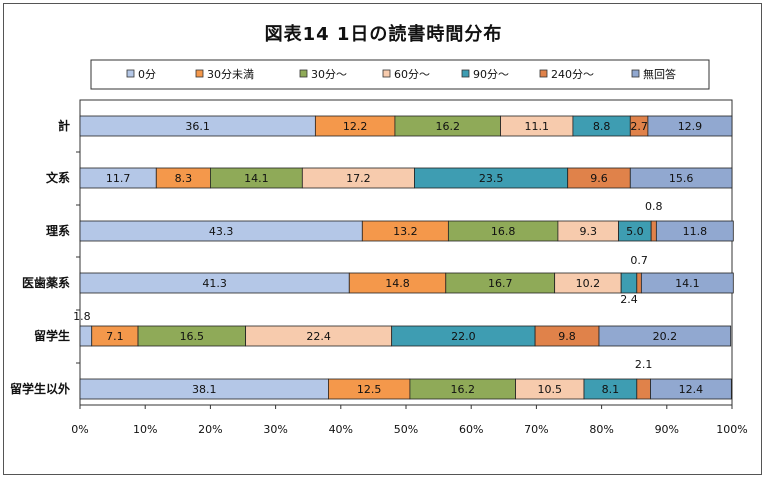 This screenshot has height=479, width=767. I want to click on category-label: 計, so click(64, 125).